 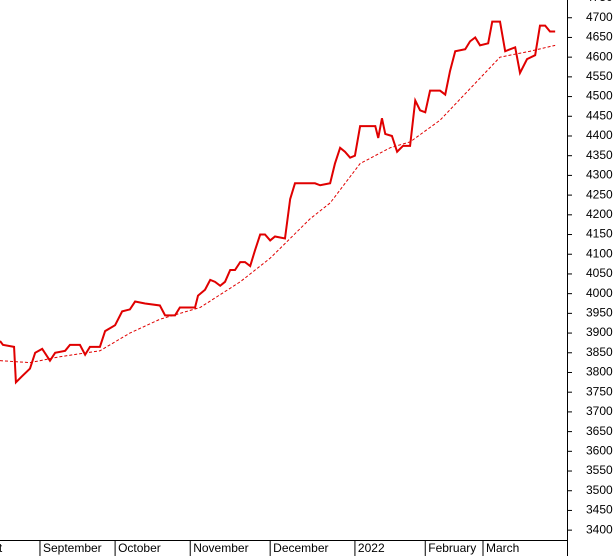 What do you see at coordinates (72, 548) in the screenshot?
I see `x-tick-label: September` at bounding box center [72, 548].